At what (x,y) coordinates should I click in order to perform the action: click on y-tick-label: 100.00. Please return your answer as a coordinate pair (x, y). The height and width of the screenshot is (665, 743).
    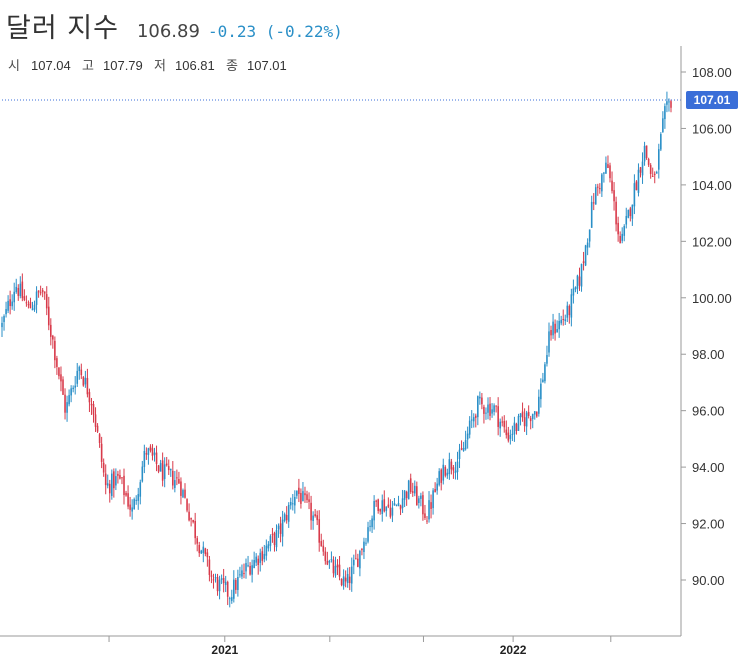
    Looking at the image, I should click on (712, 298).